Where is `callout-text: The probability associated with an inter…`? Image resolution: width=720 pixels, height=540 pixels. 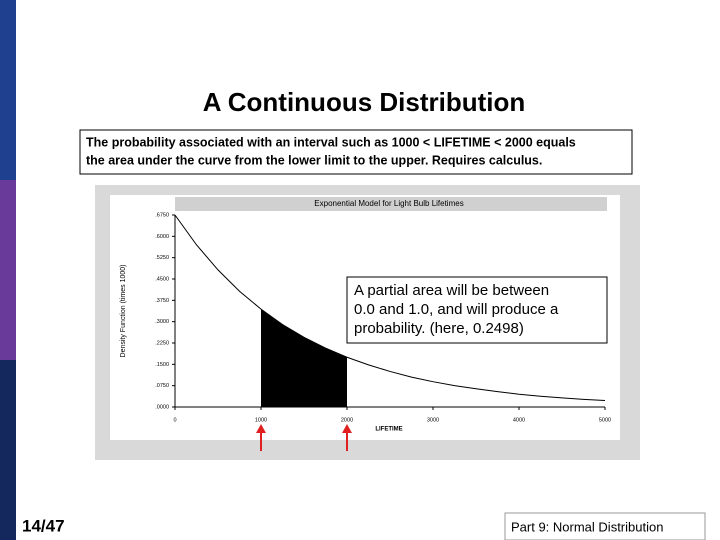
callout-text: The probability associated with an inter… is located at coordinates (331, 142).